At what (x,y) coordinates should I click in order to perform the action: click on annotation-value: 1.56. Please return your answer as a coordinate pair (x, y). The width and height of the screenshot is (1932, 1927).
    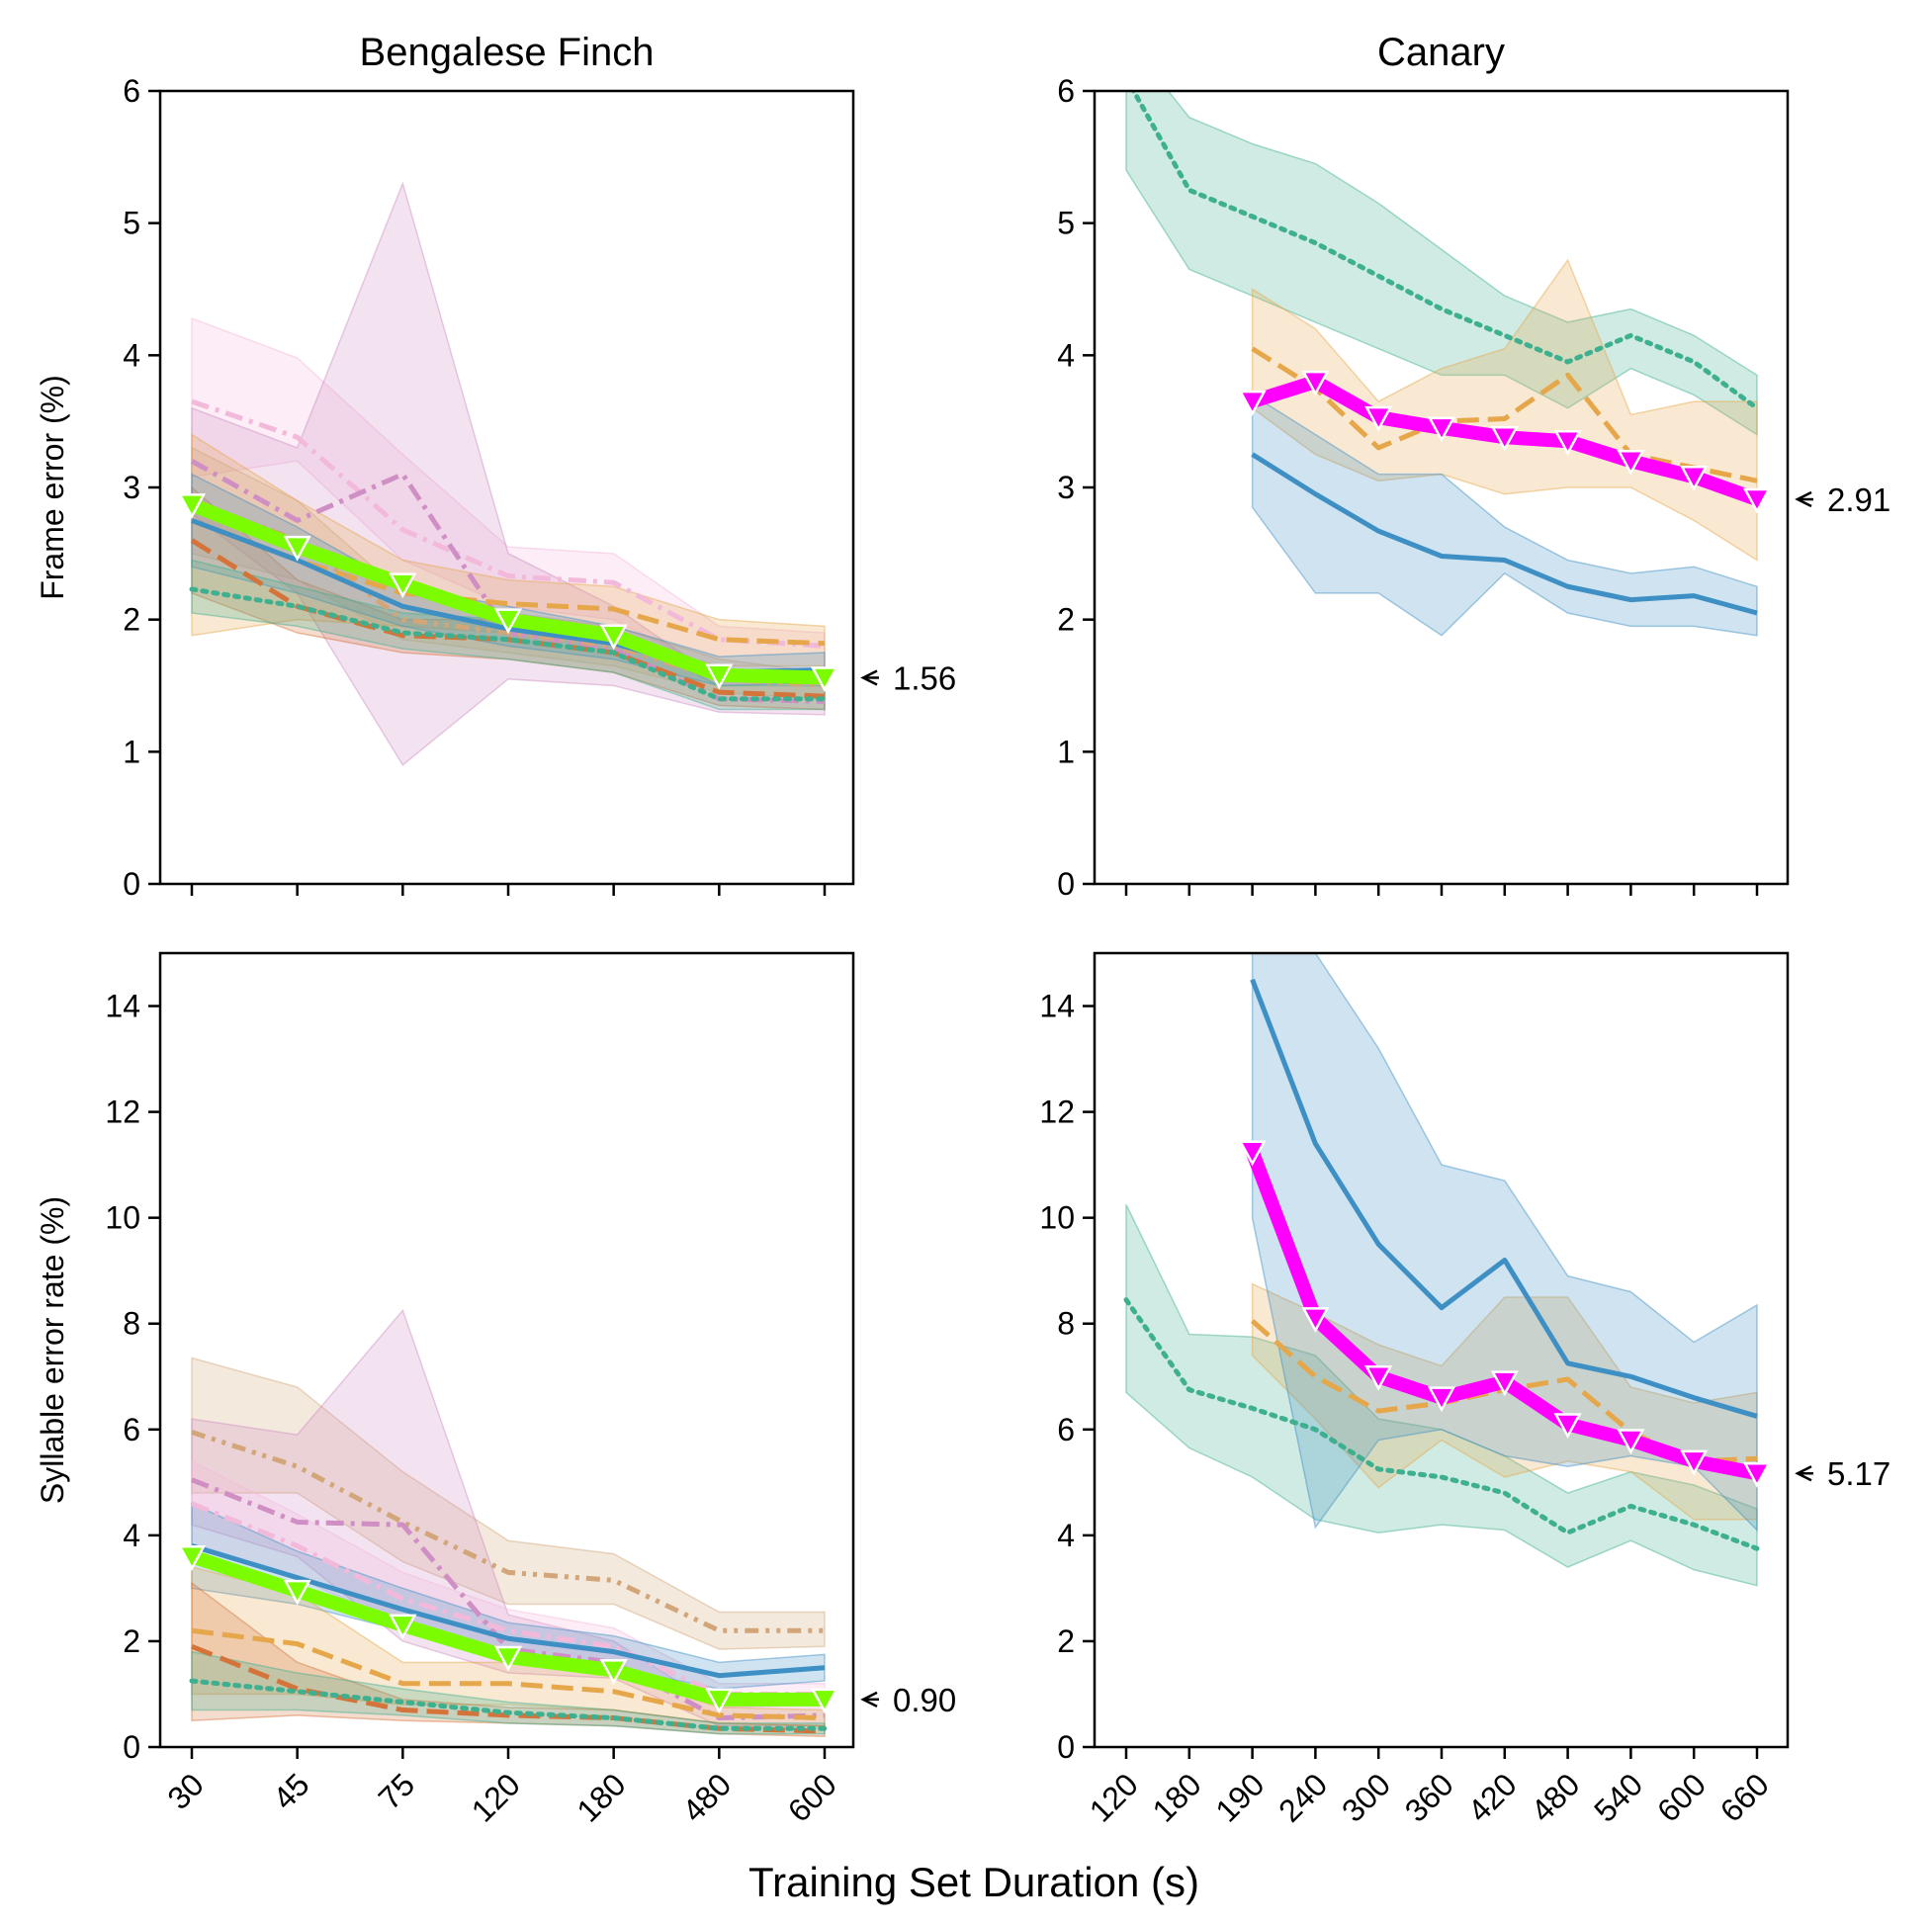
    Looking at the image, I should click on (924, 677).